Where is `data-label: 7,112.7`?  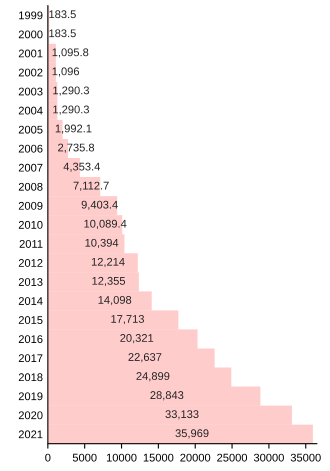 data-label: 7,112.7 is located at coordinates (91, 186).